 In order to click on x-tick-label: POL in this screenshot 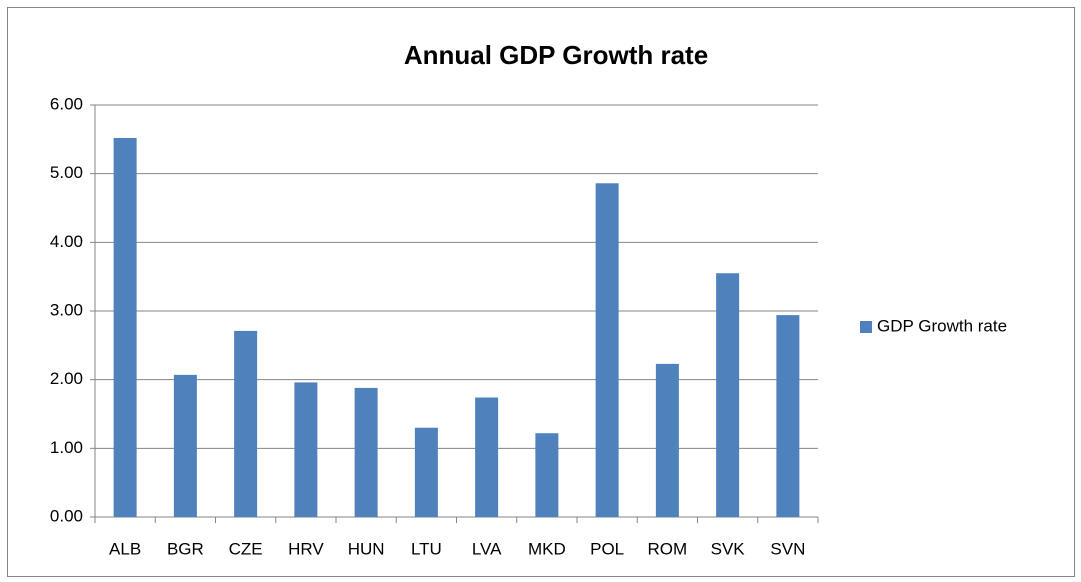, I will do `click(607, 548)`.